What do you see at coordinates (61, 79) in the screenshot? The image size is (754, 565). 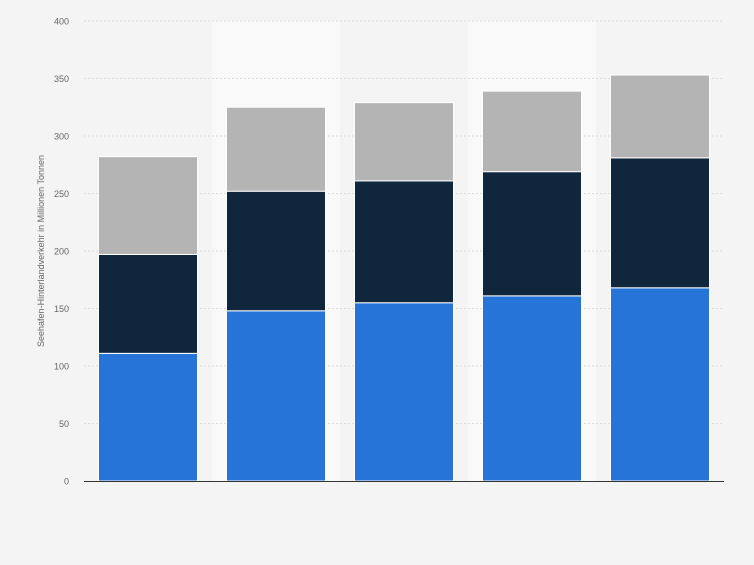 I see `y-tick-label: 350` at bounding box center [61, 79].